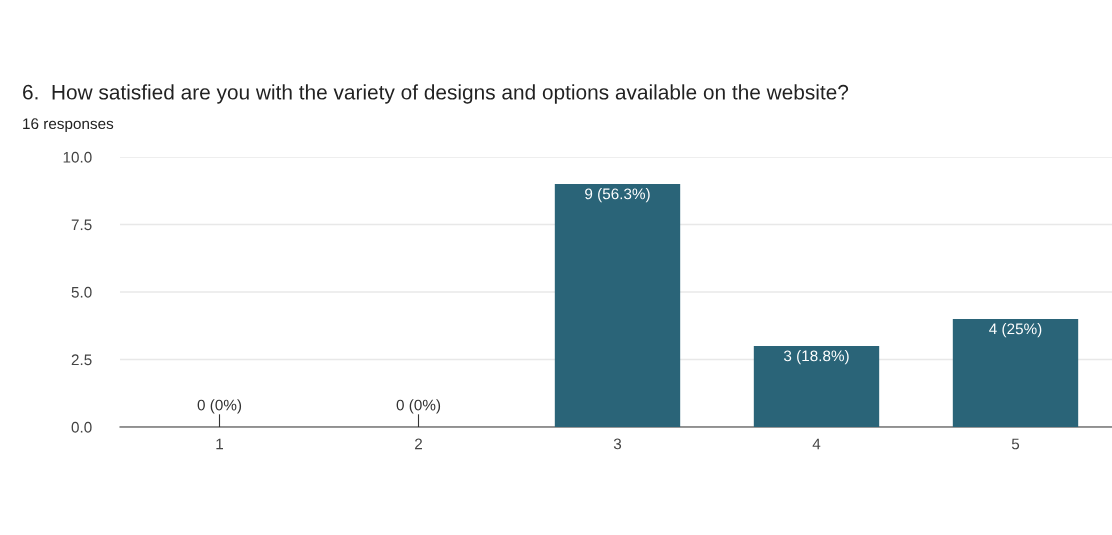 The width and height of the screenshot is (1112, 535). What do you see at coordinates (68, 125) in the screenshot?
I see `chart-subtitle: 16 responses` at bounding box center [68, 125].